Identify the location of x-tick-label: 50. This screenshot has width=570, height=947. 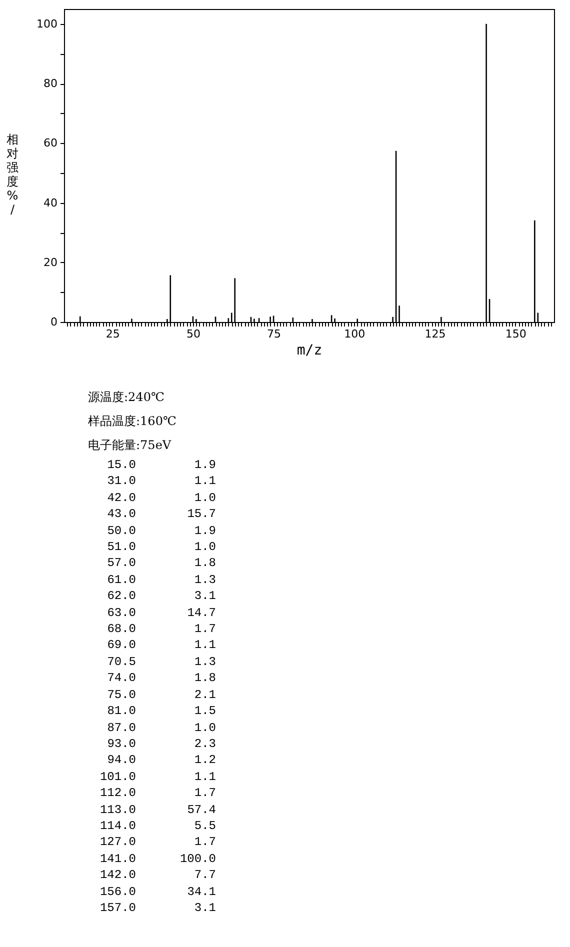
(193, 334).